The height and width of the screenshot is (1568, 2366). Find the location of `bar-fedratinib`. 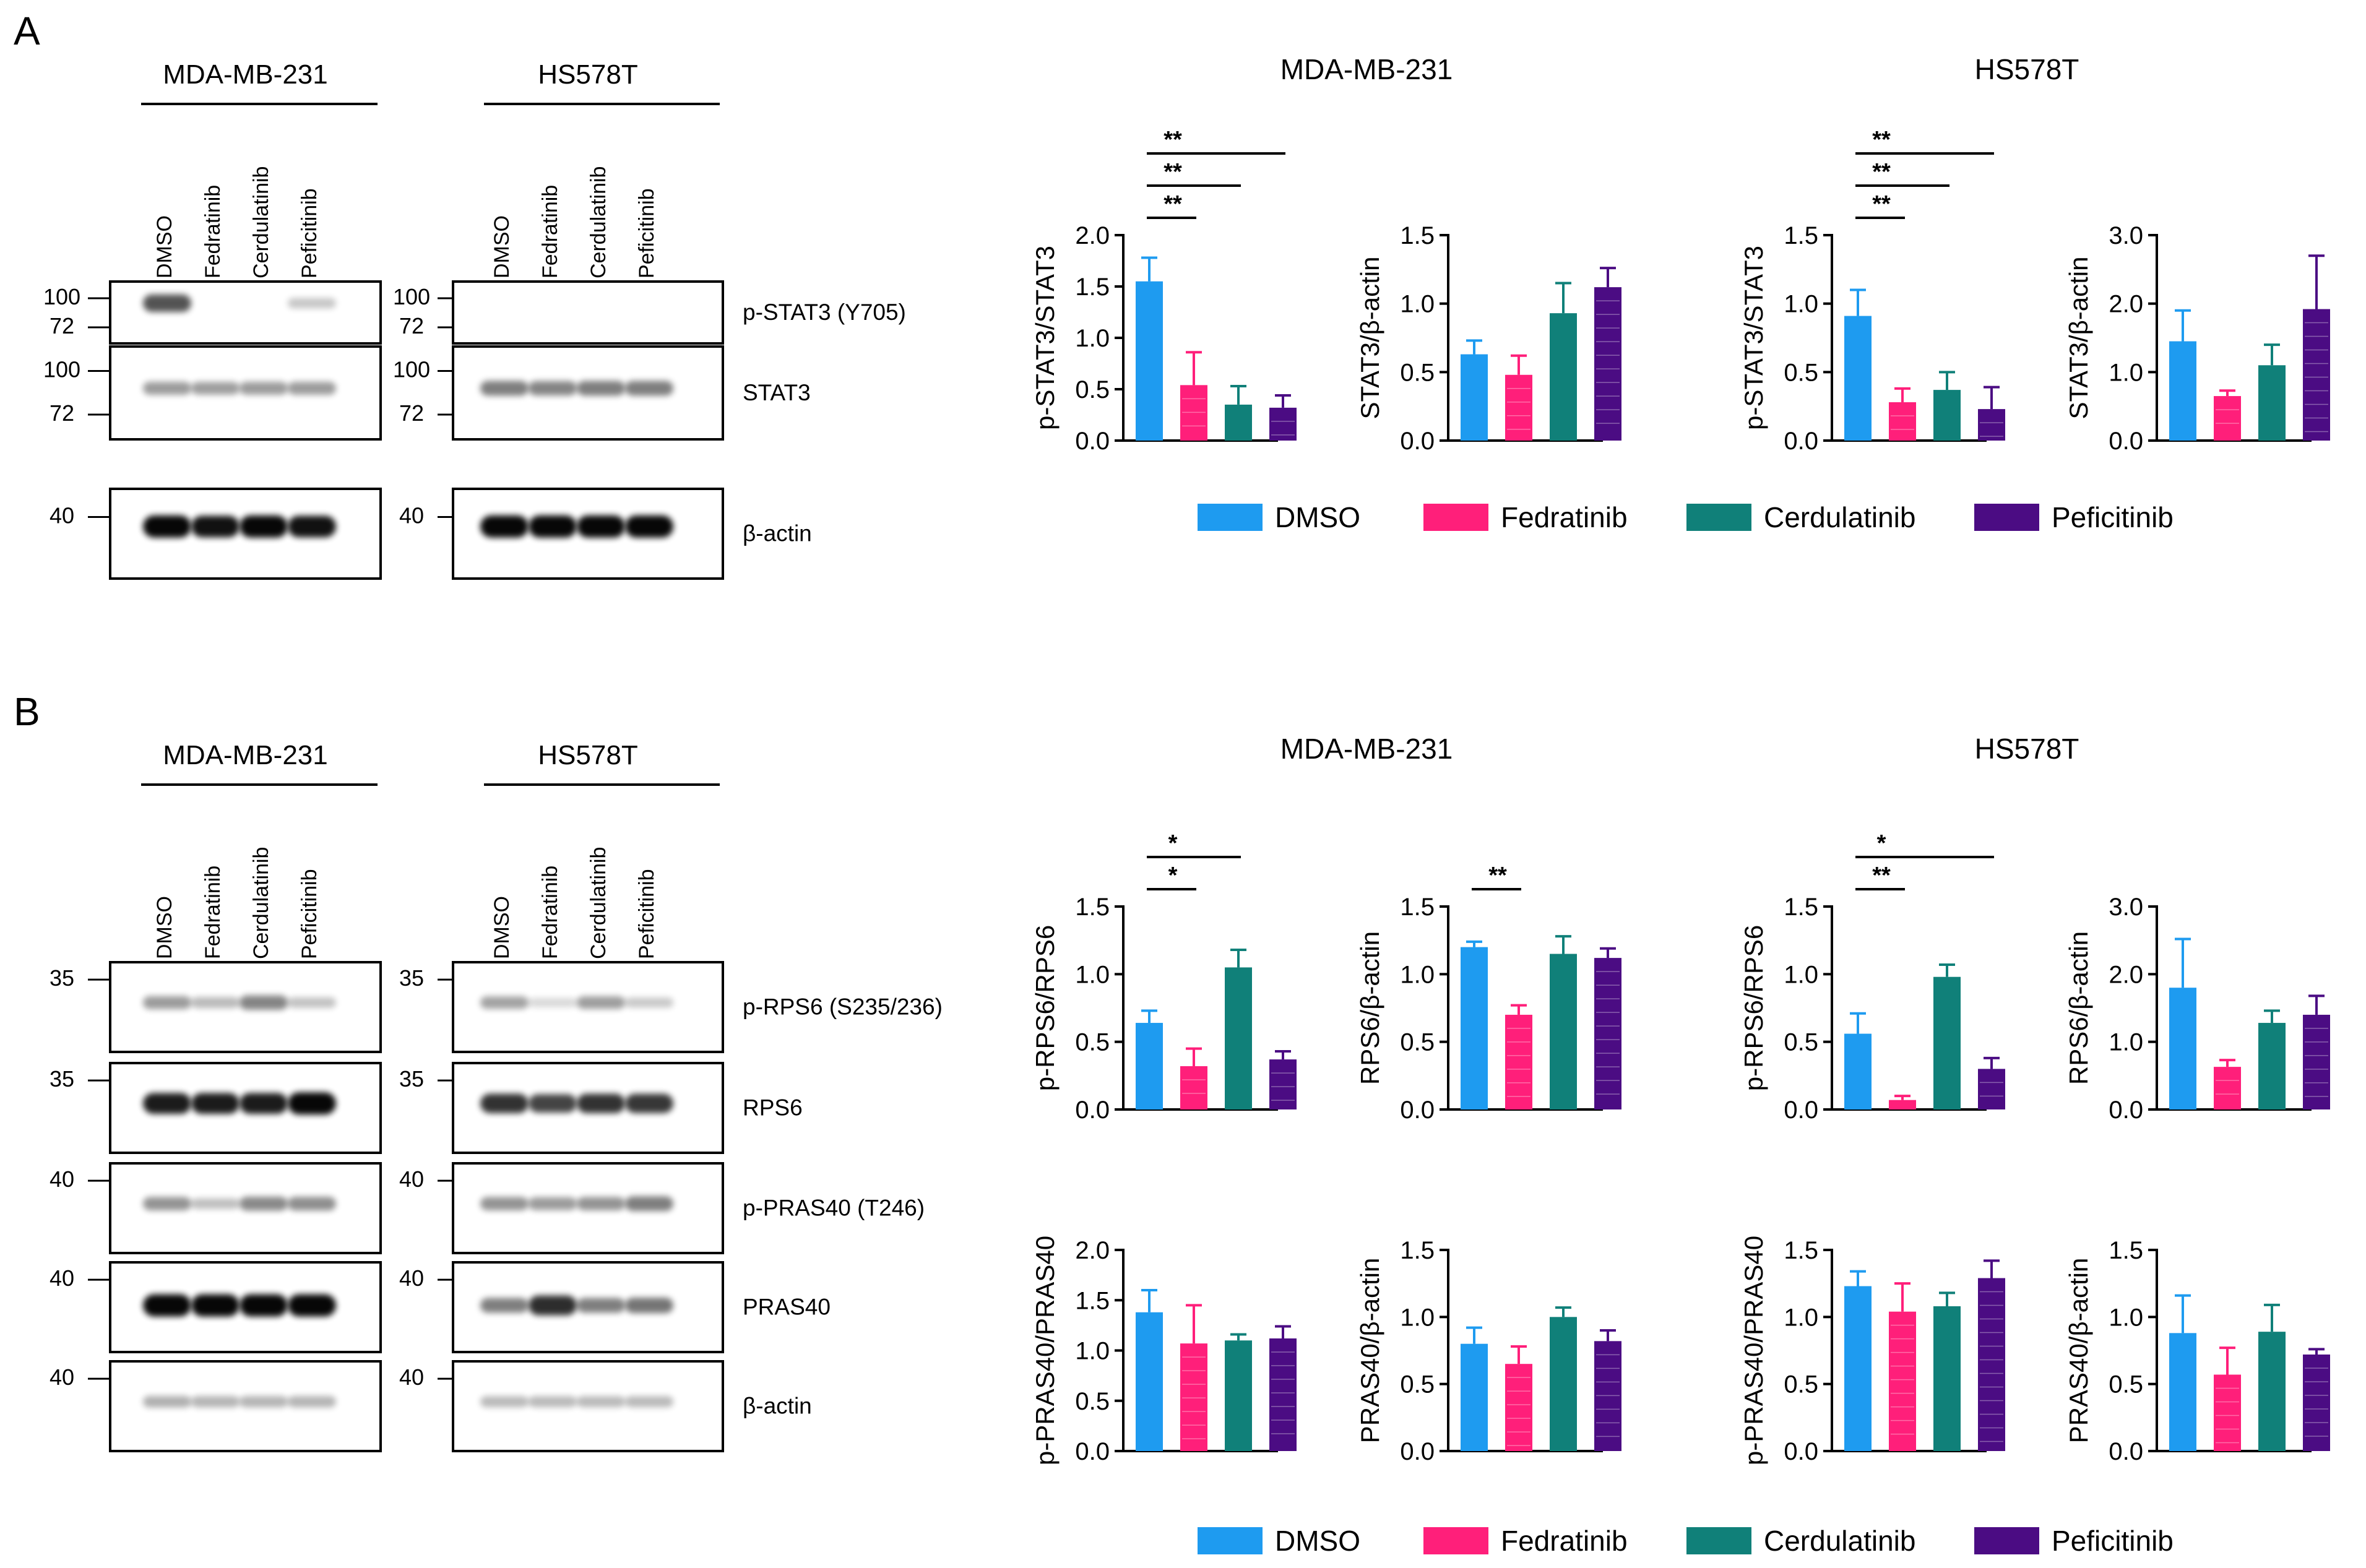

bar-fedratinib is located at coordinates (1903, 421).